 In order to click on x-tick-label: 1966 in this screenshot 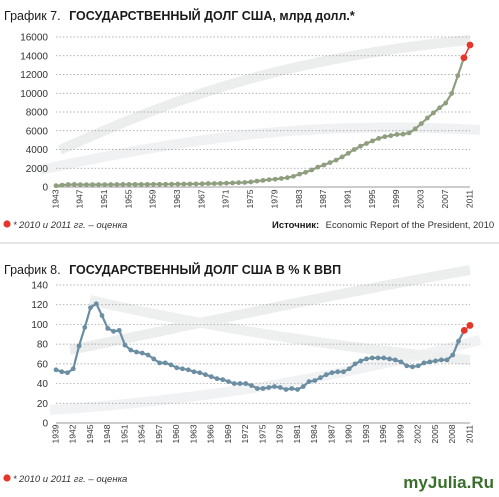, I will do `click(211, 433)`.